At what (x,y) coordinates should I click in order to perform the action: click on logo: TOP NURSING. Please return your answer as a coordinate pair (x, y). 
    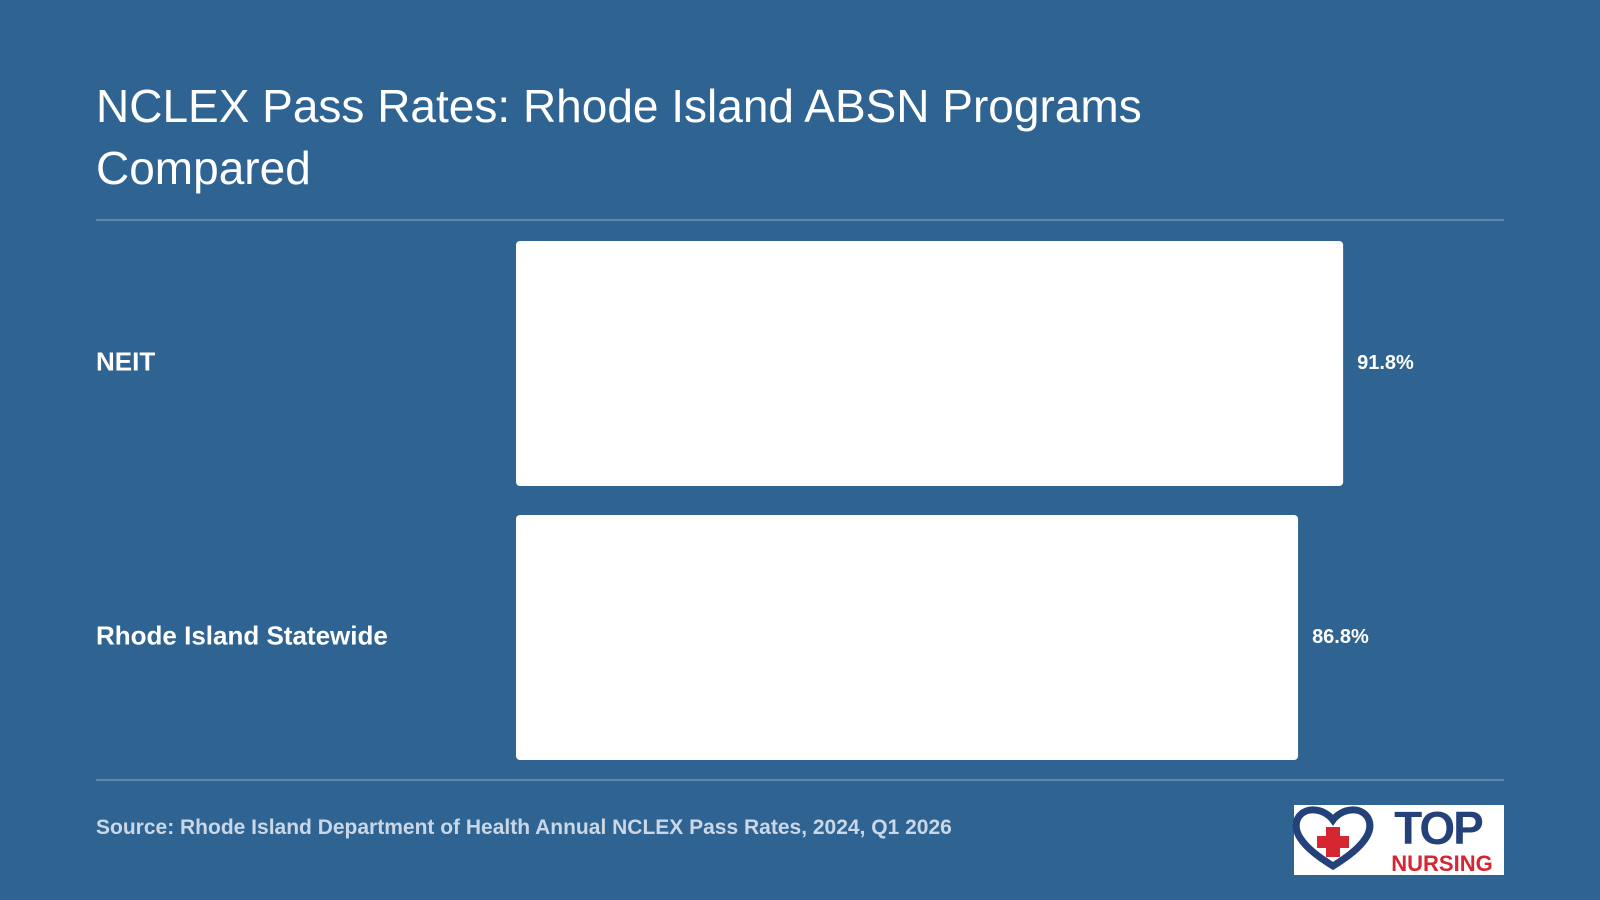
    Looking at the image, I should click on (1398, 839).